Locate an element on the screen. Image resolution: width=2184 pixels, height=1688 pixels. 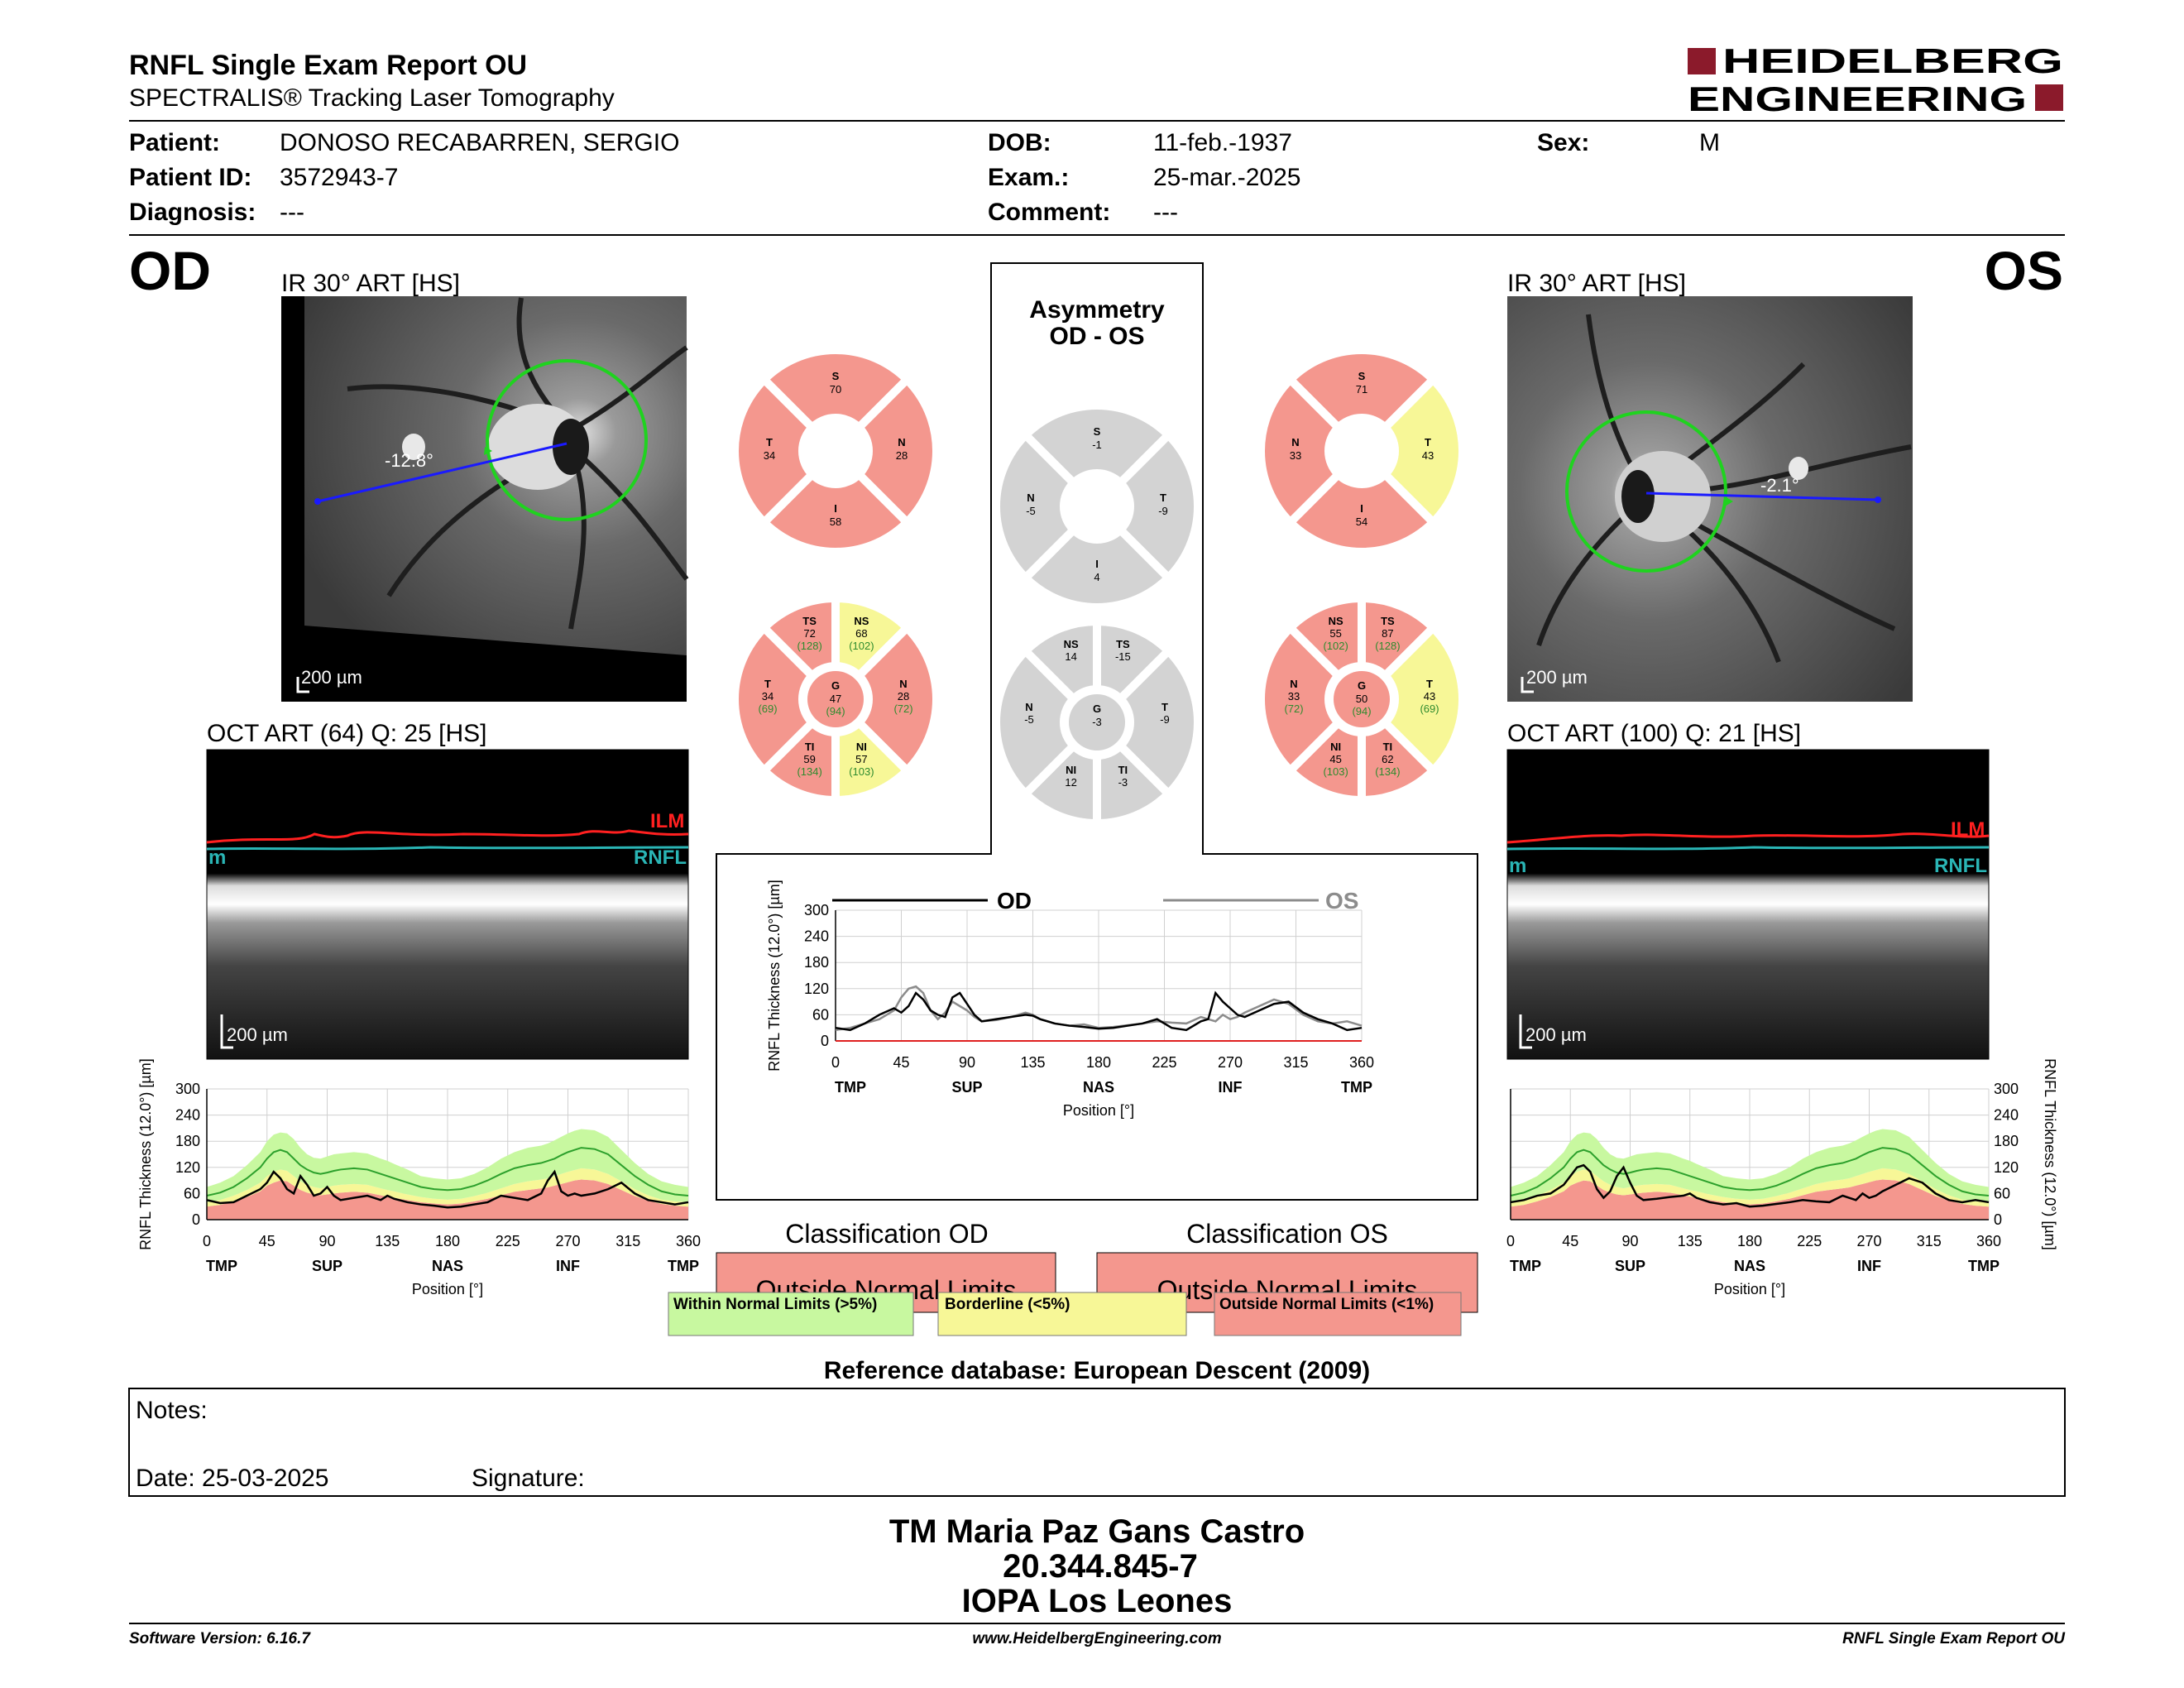
asym-sectors6-sector-n is located at coordinates (1036, 722).